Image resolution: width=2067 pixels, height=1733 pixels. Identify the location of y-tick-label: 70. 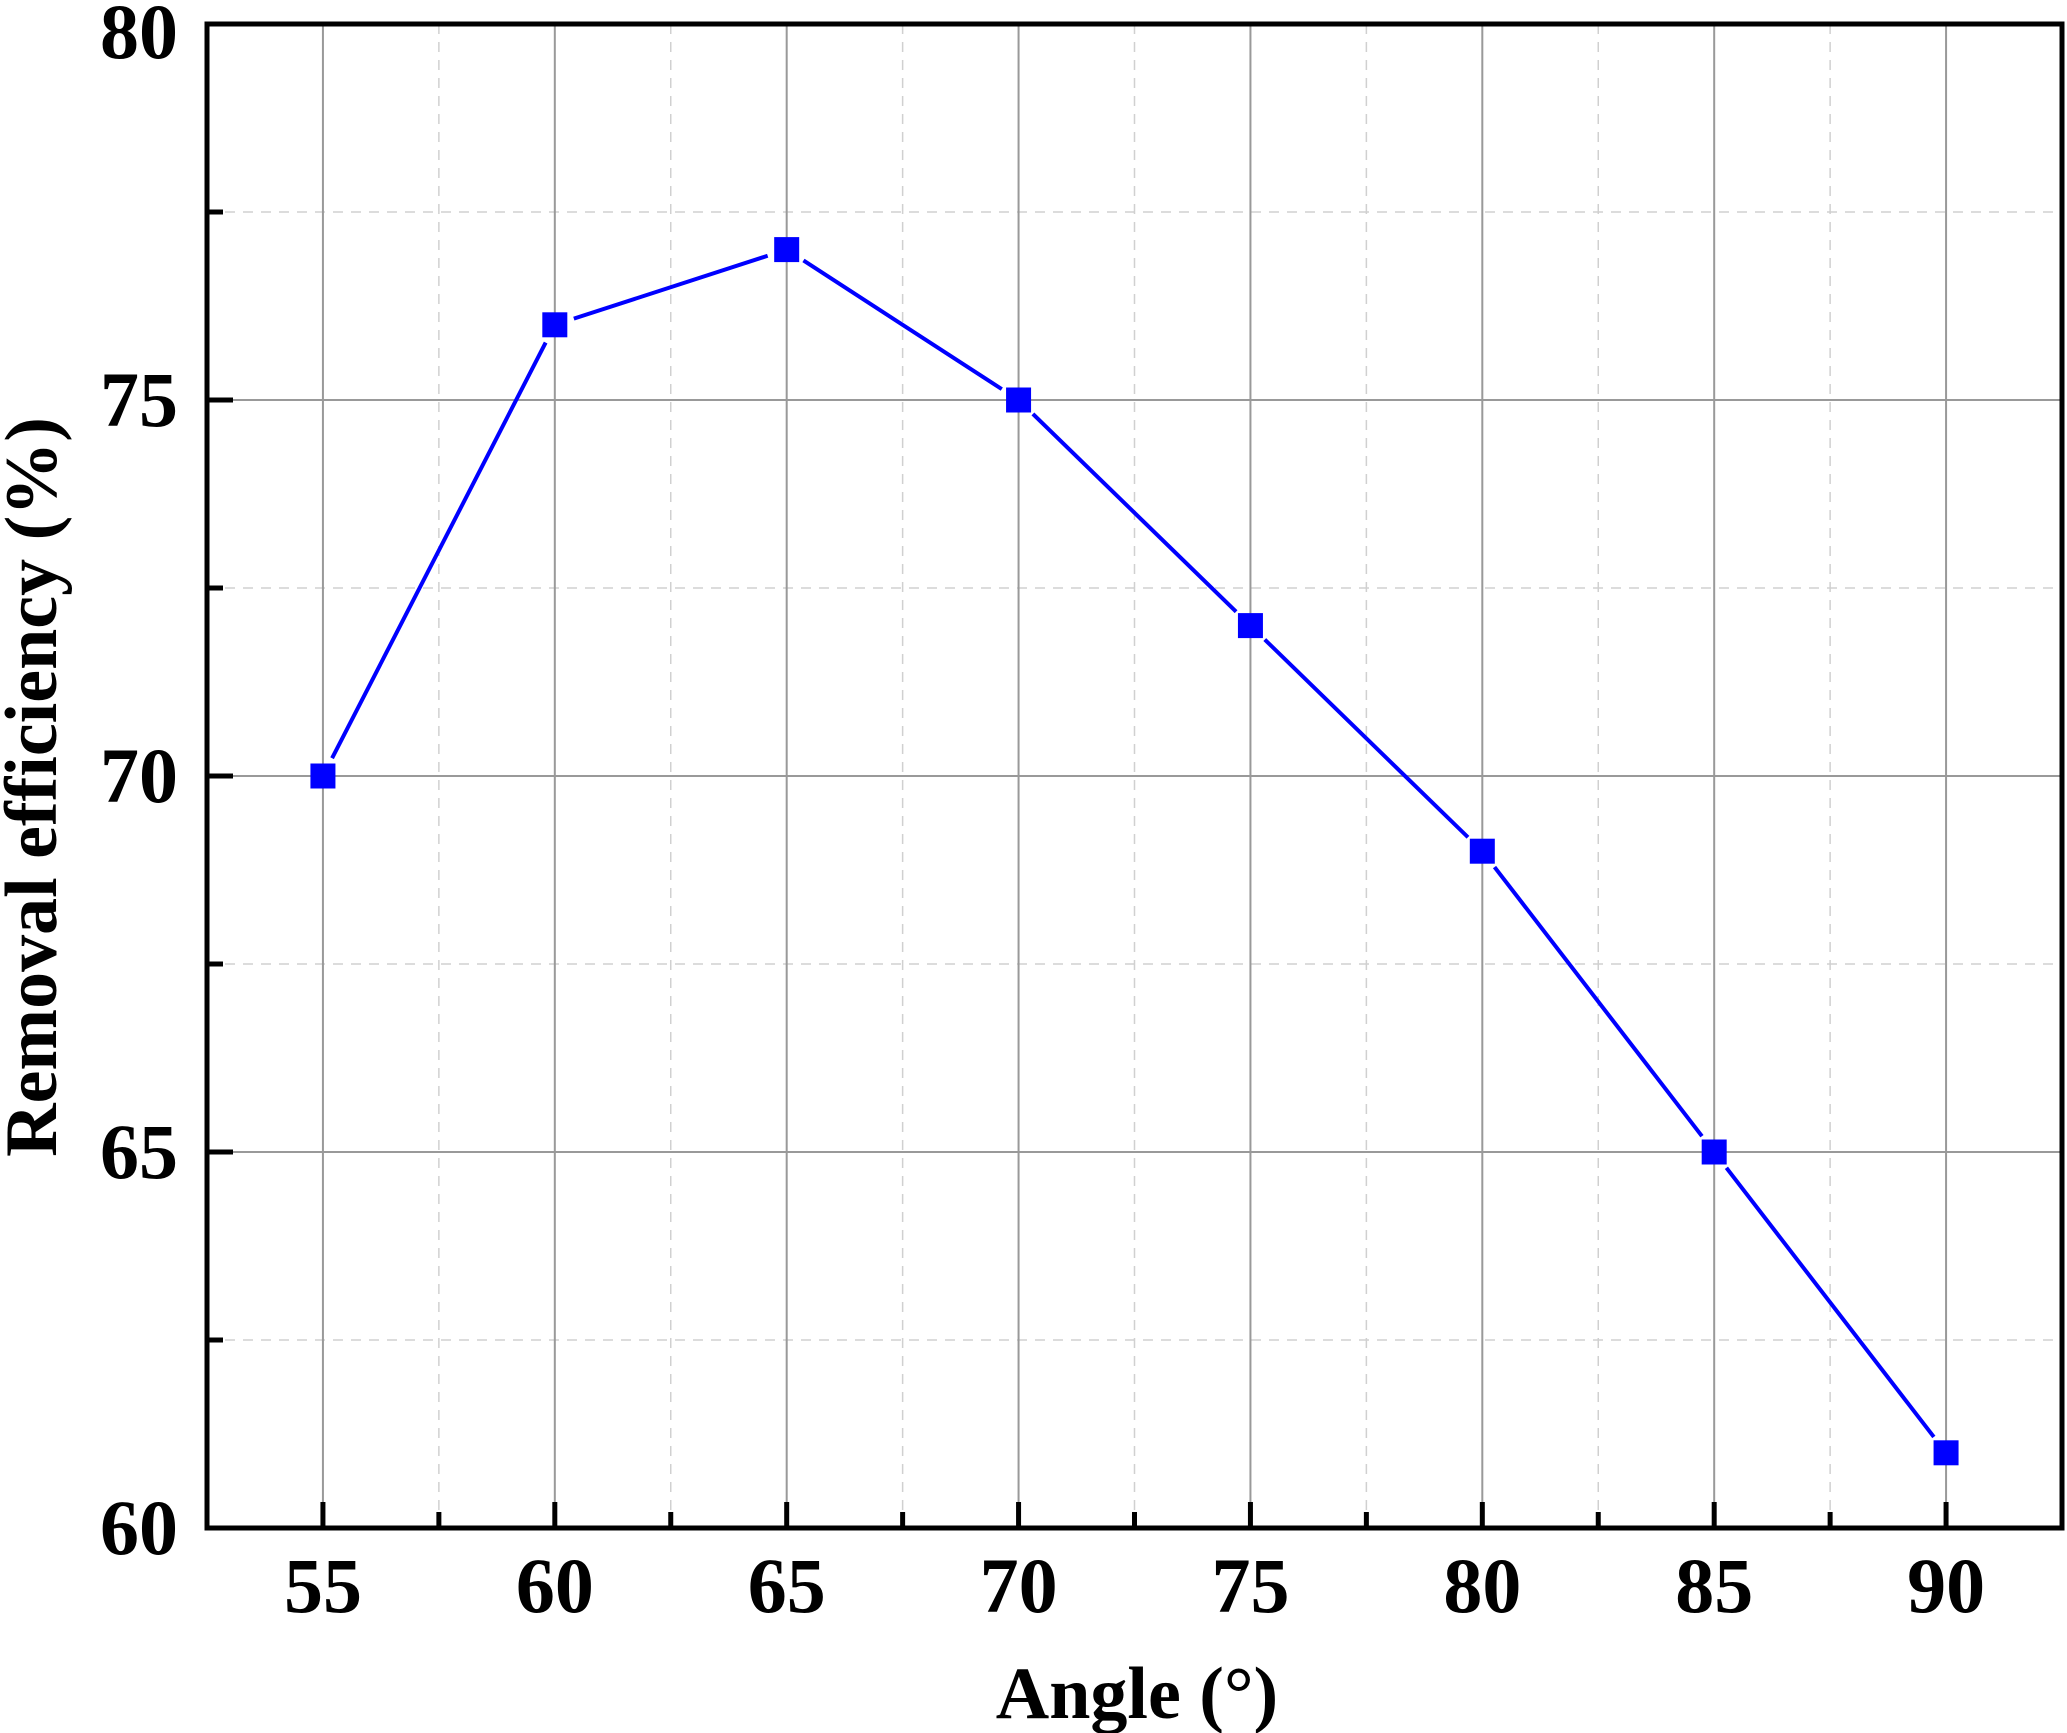
(139, 775).